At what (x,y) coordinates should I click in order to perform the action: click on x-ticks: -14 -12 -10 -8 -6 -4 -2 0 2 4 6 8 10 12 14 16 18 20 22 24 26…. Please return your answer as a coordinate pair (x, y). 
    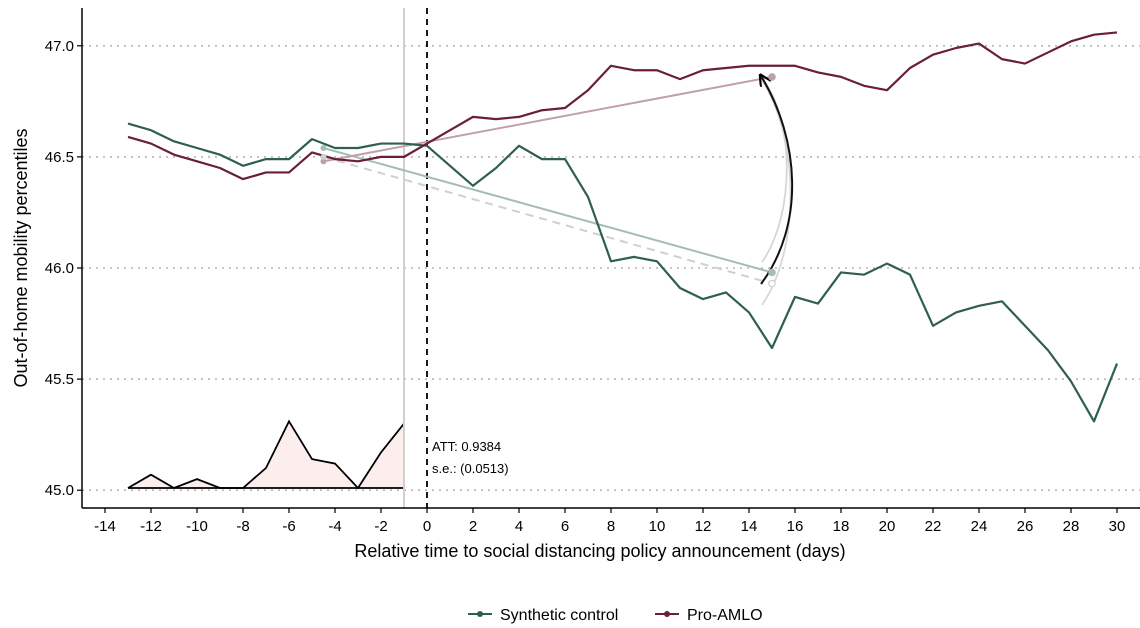
    Looking at the image, I should click on (609, 521).